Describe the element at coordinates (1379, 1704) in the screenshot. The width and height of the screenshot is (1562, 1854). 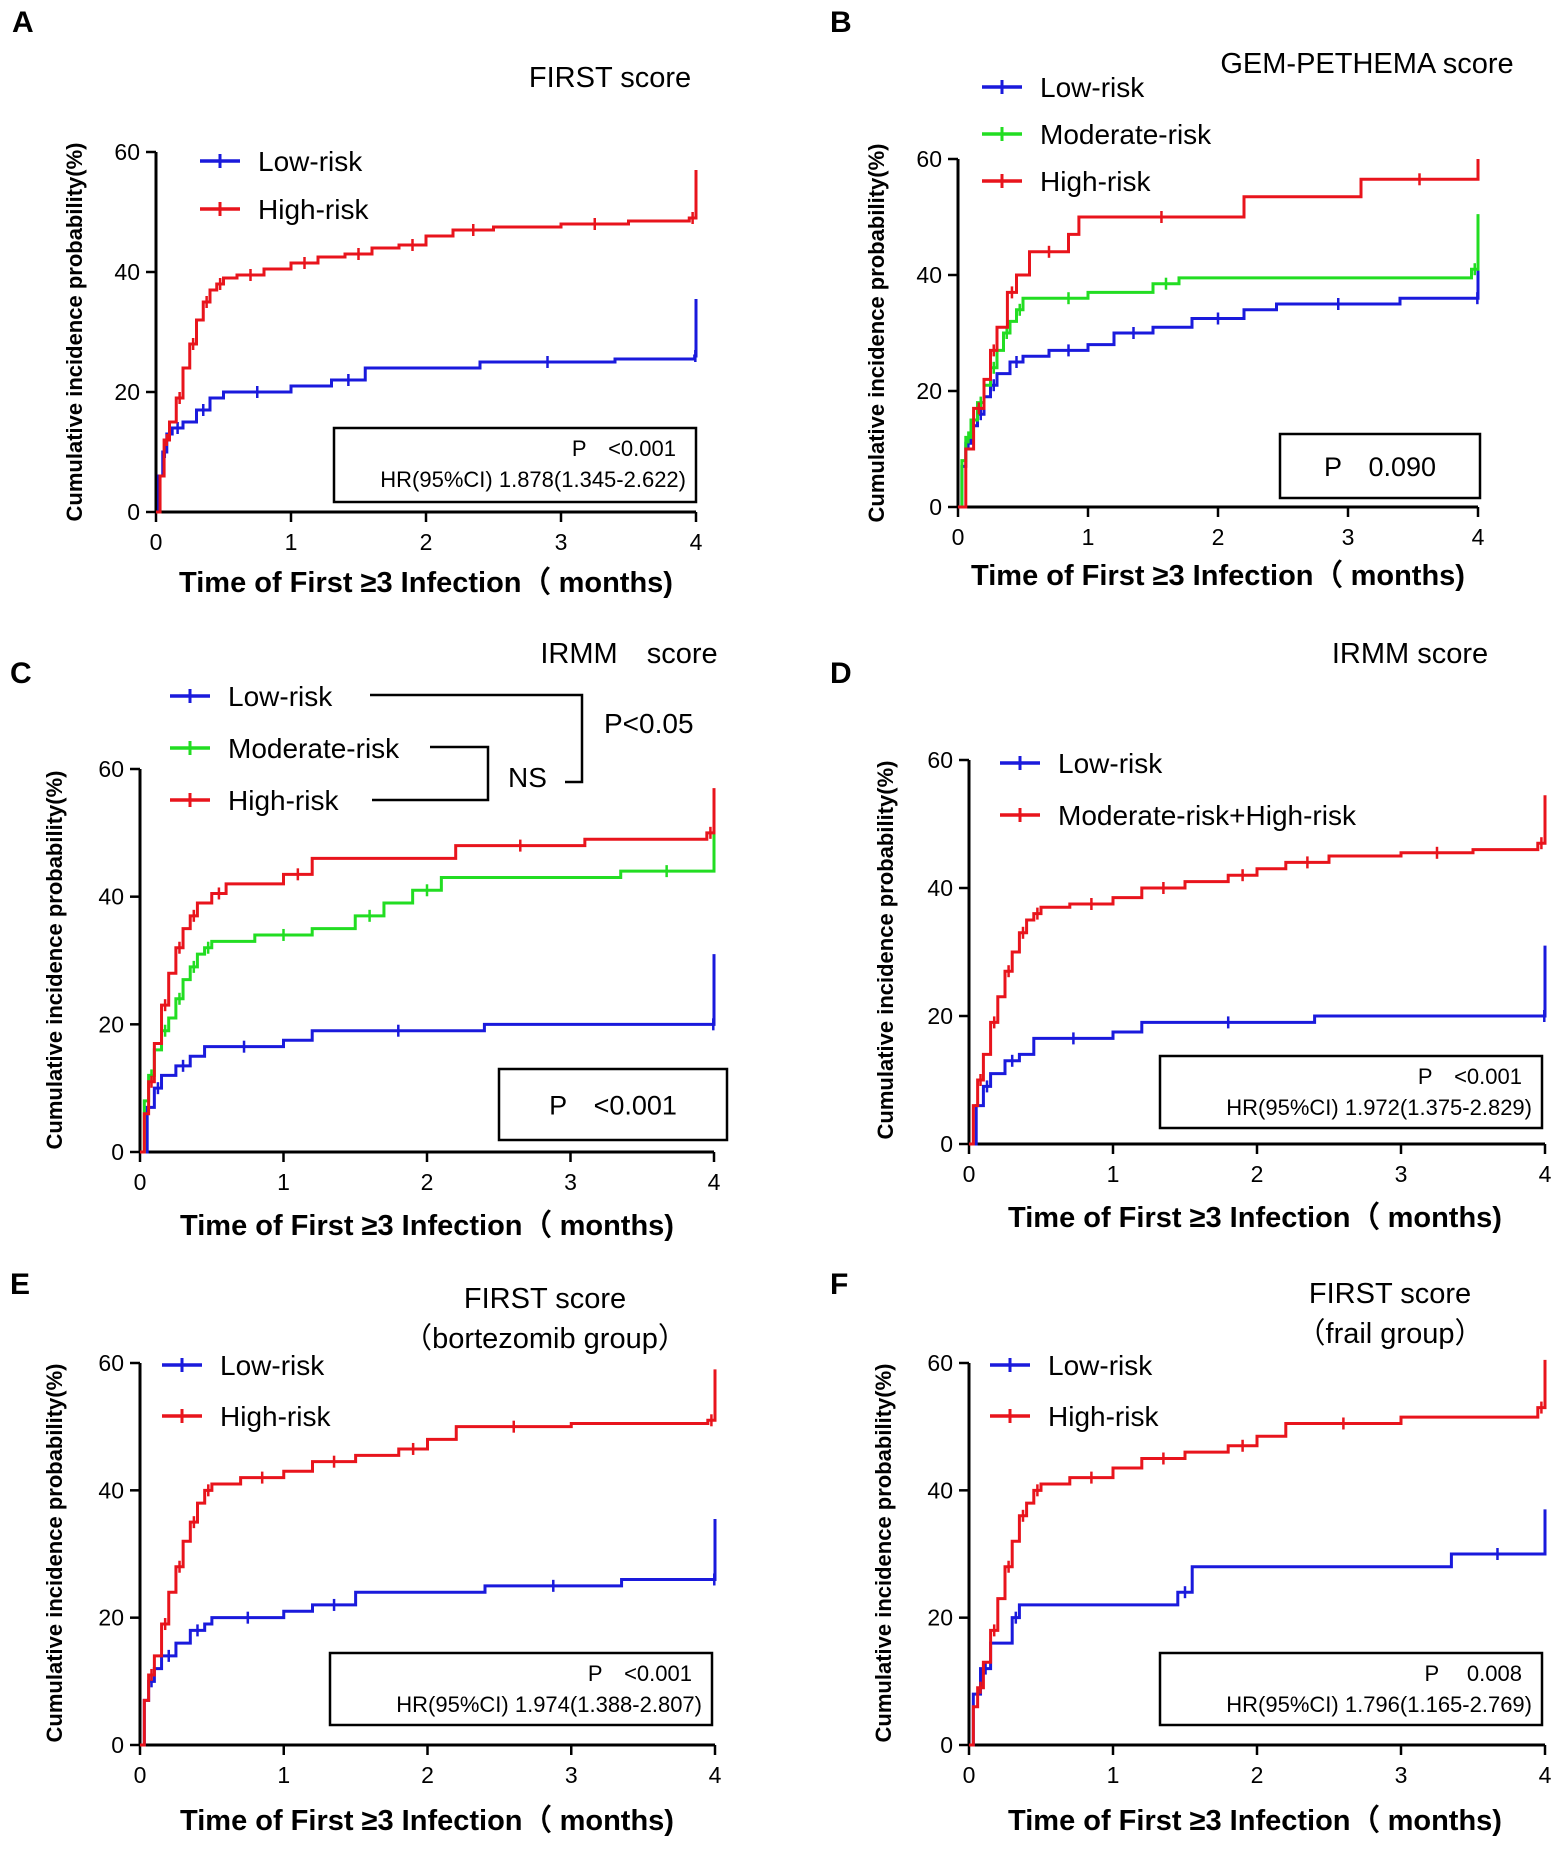
I see `hazard-ratio: HR(95%CI) 1.796(1.165-2.769)` at that location.